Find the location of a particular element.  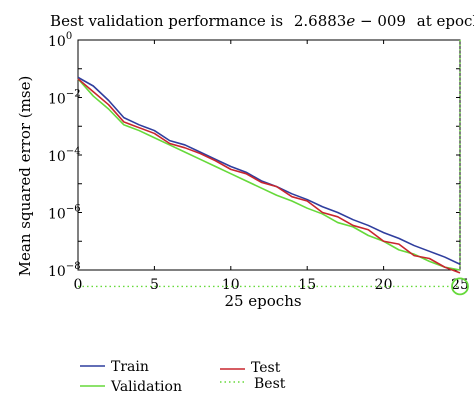

y-tick-label: 10⁻⁴ is located at coordinates (64, 155).